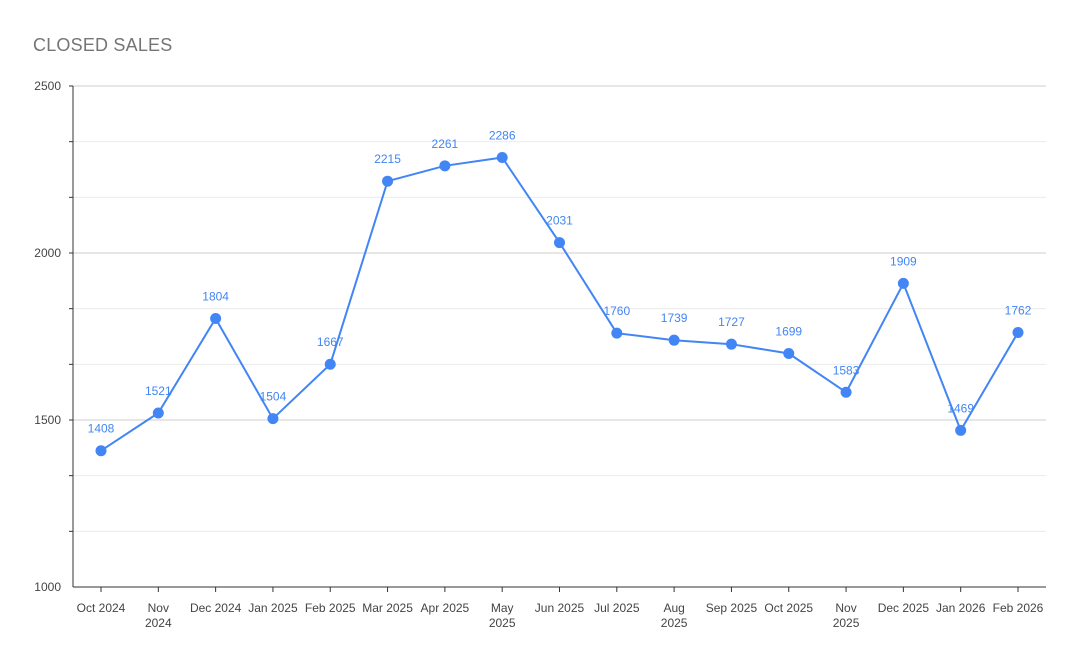  What do you see at coordinates (674, 615) in the screenshot?
I see `x-tick-label: Aug 2025` at bounding box center [674, 615].